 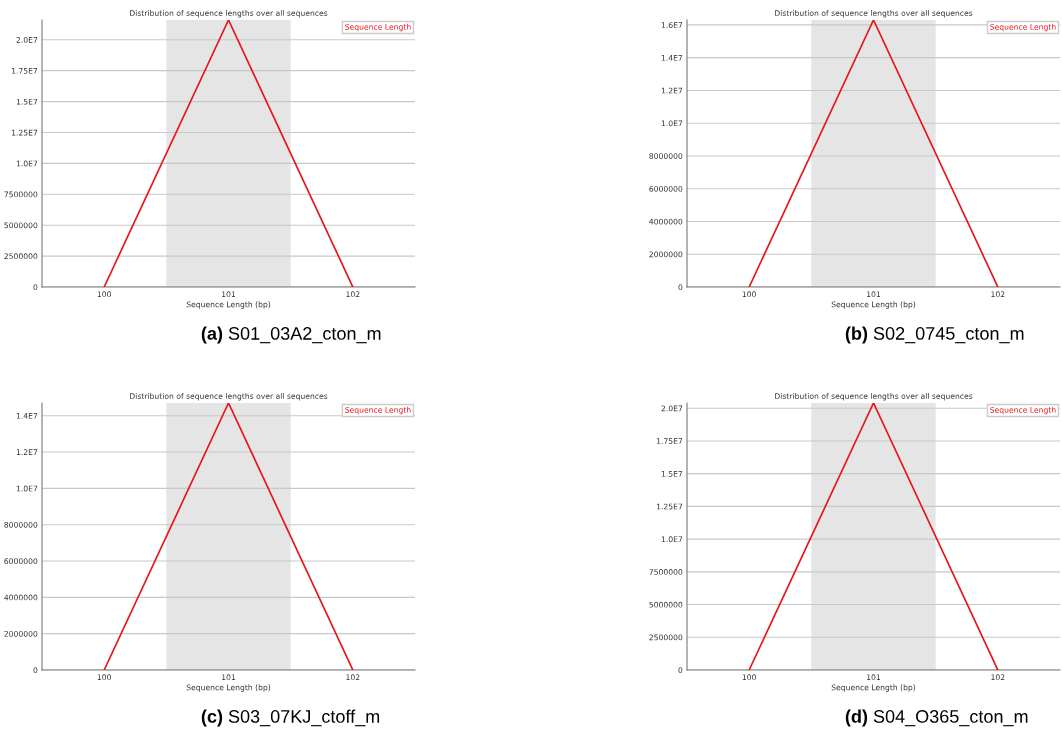 I want to click on text: (b) S02_0745_cton_m, so click(x=934, y=335).